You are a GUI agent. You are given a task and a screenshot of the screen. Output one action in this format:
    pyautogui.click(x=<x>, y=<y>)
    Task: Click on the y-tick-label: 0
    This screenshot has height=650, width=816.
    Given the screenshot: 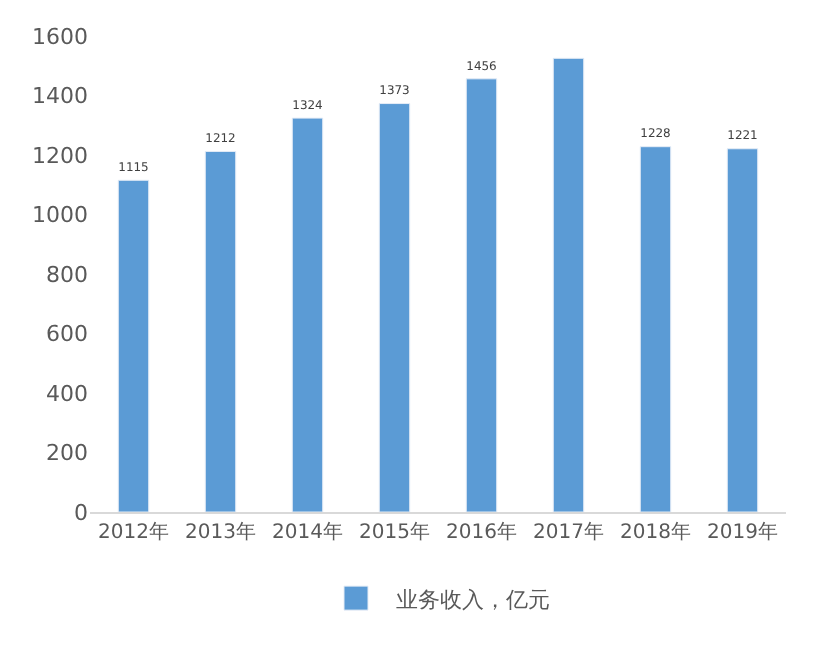 What is the action you would take?
    pyautogui.click(x=81, y=512)
    